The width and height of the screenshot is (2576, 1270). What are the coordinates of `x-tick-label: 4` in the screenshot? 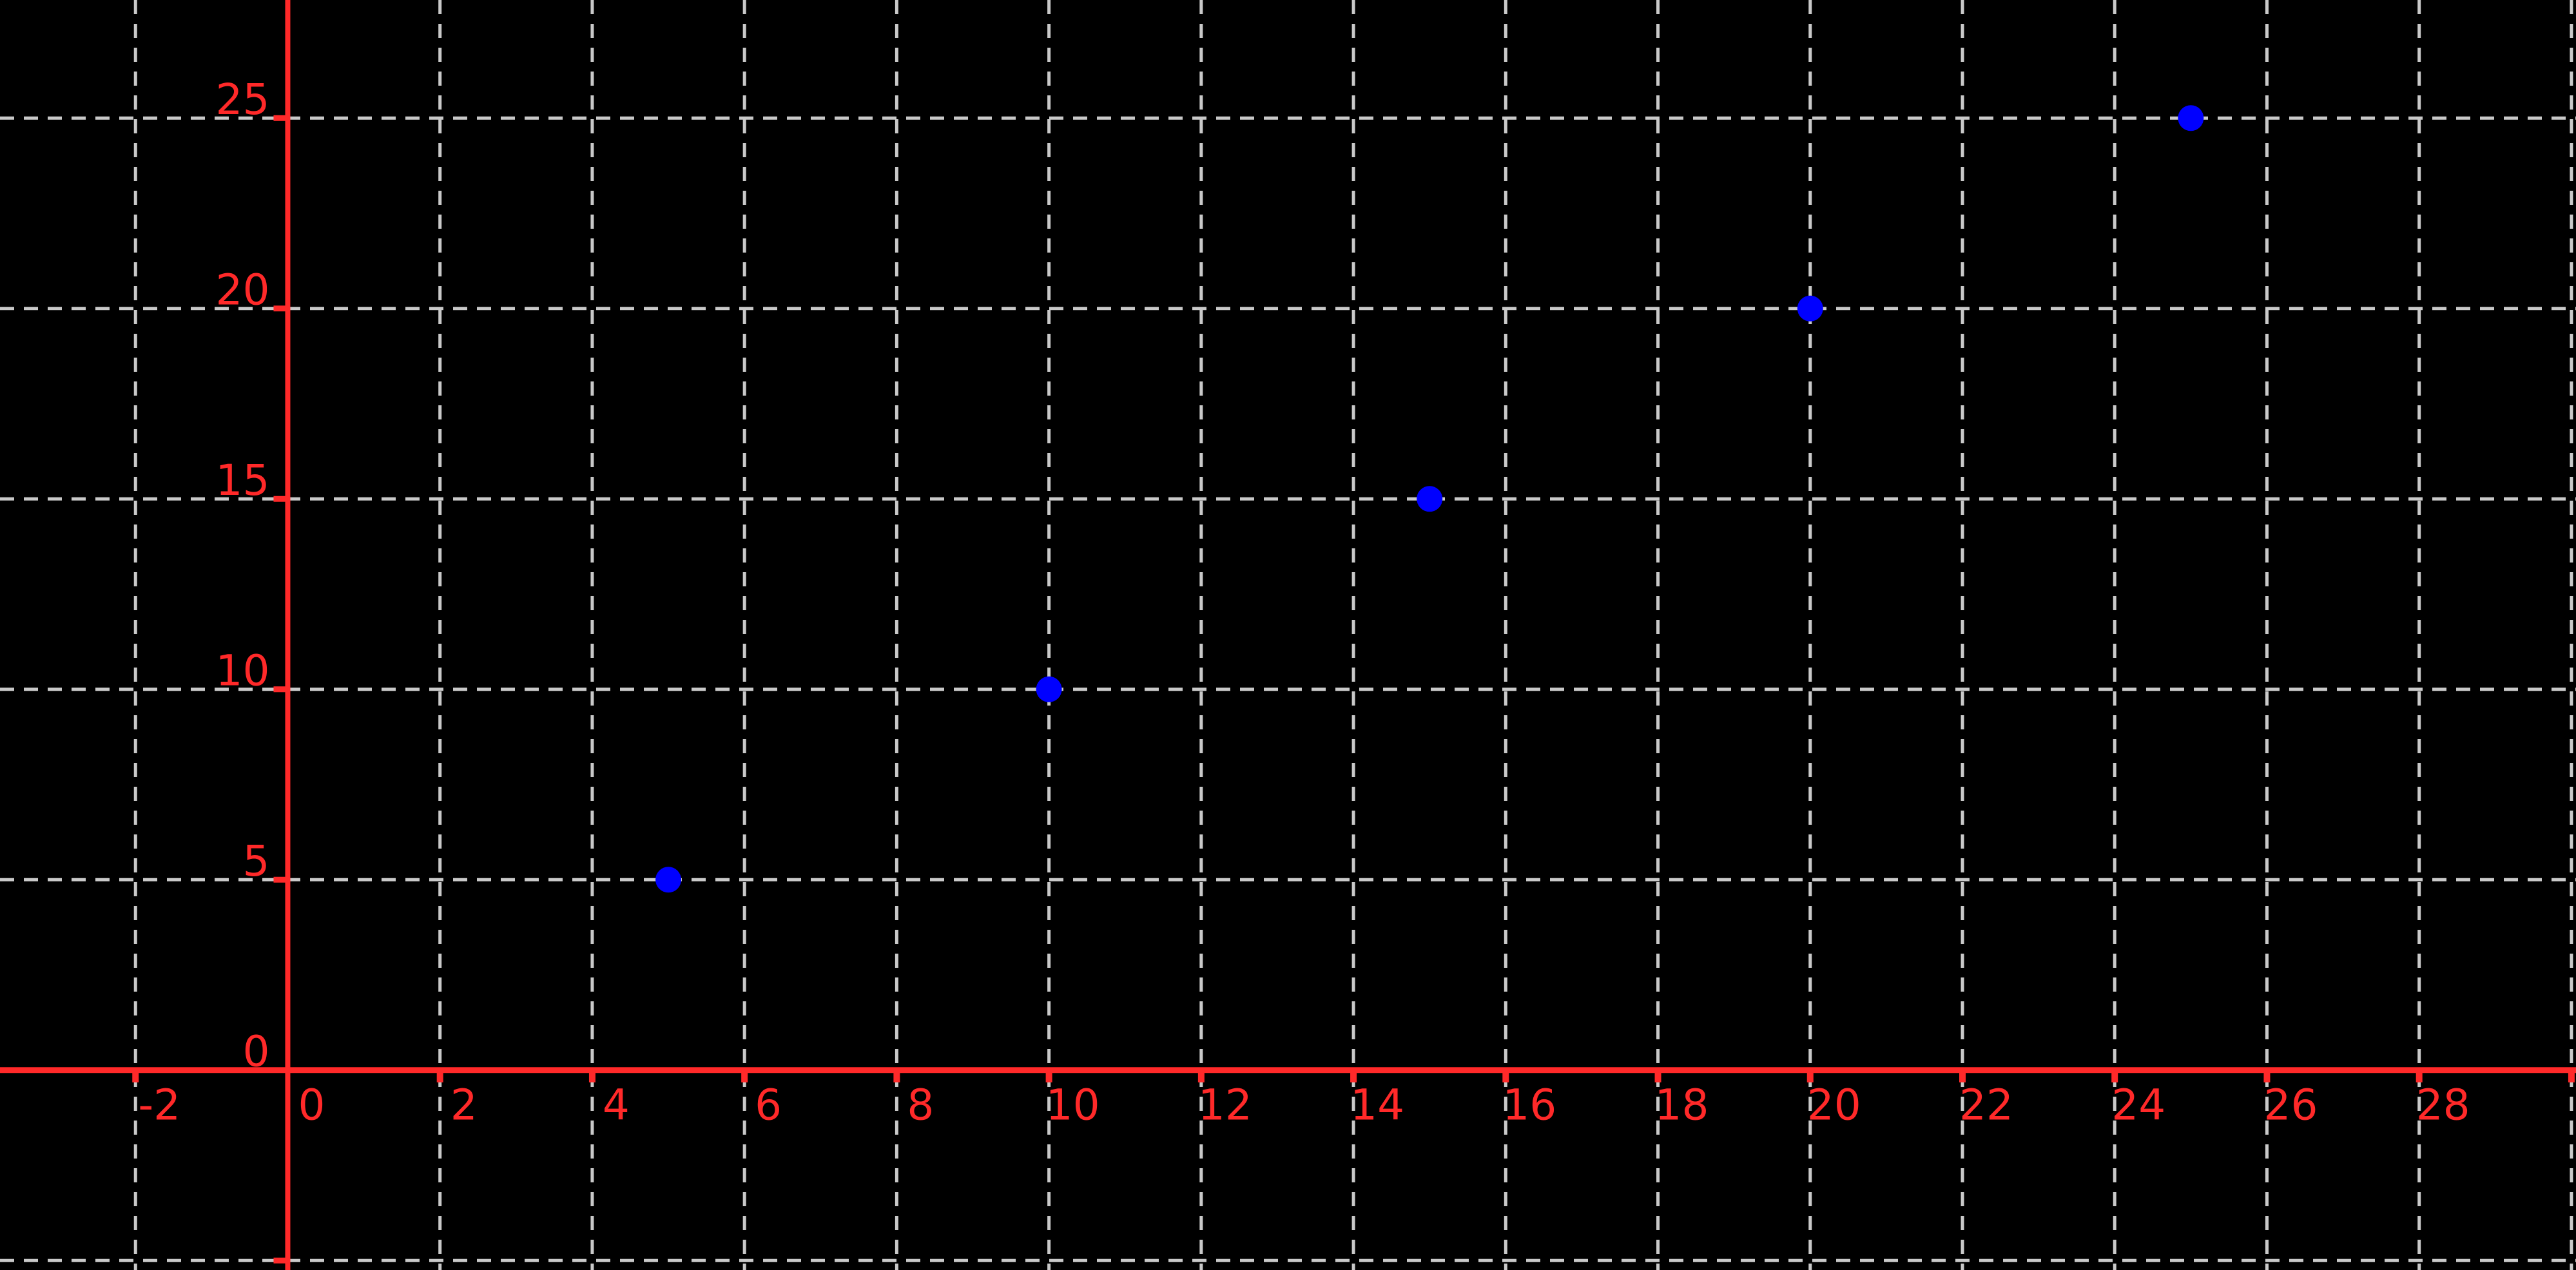 It's located at (616, 1105).